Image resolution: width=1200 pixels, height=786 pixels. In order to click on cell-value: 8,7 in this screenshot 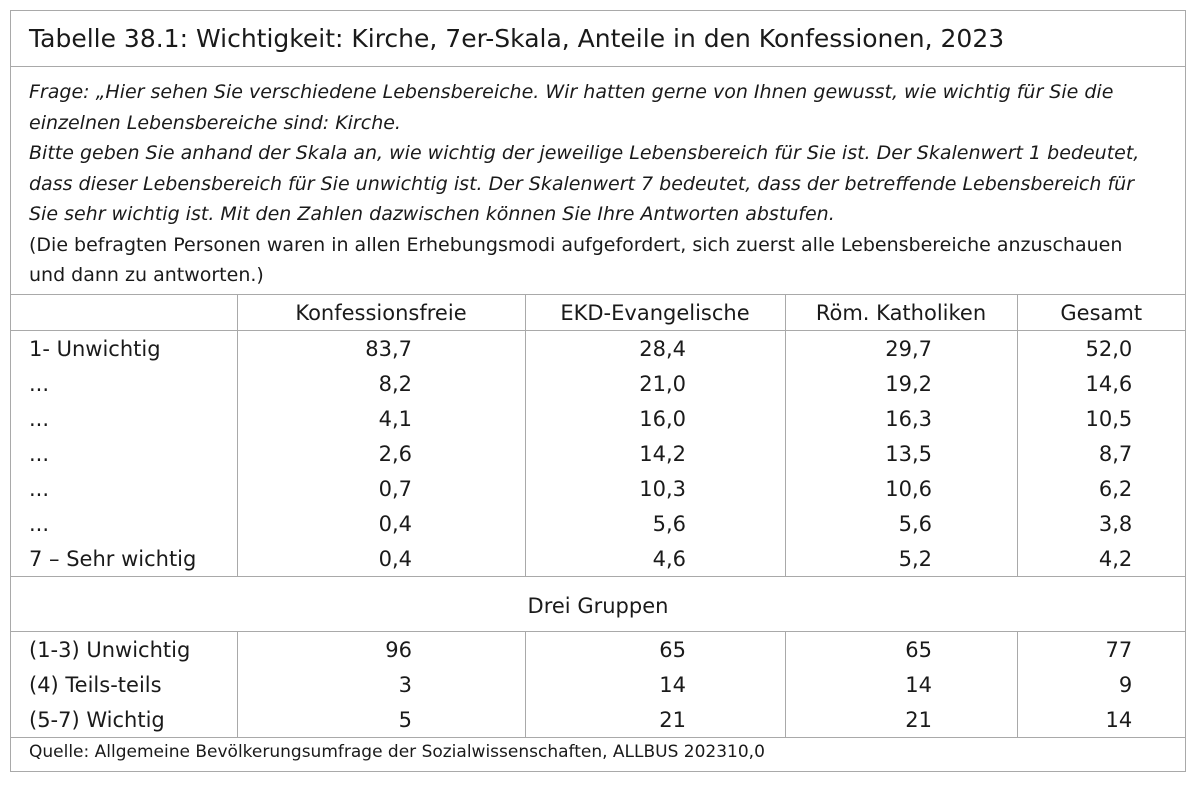, I will do `click(1115, 453)`.